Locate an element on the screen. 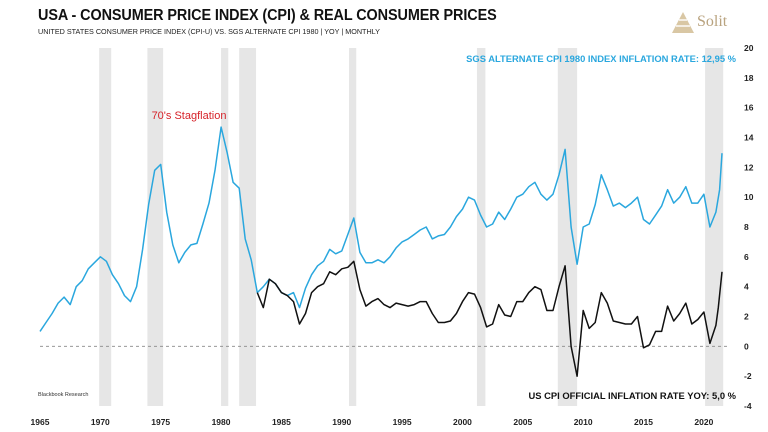 The width and height of the screenshot is (768, 432). x-tick-label: 2020 is located at coordinates (703, 422).